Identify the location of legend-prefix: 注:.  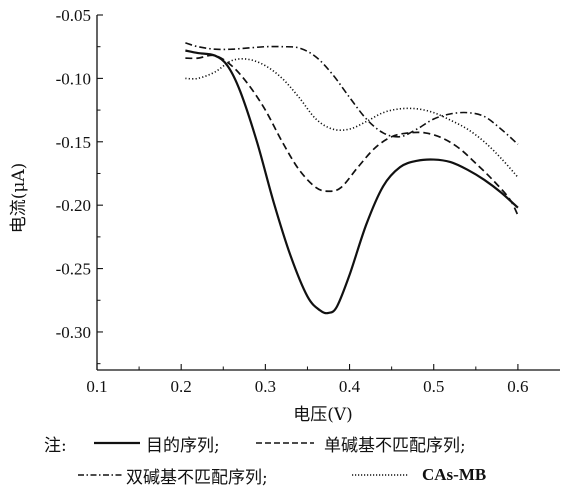
(55, 443).